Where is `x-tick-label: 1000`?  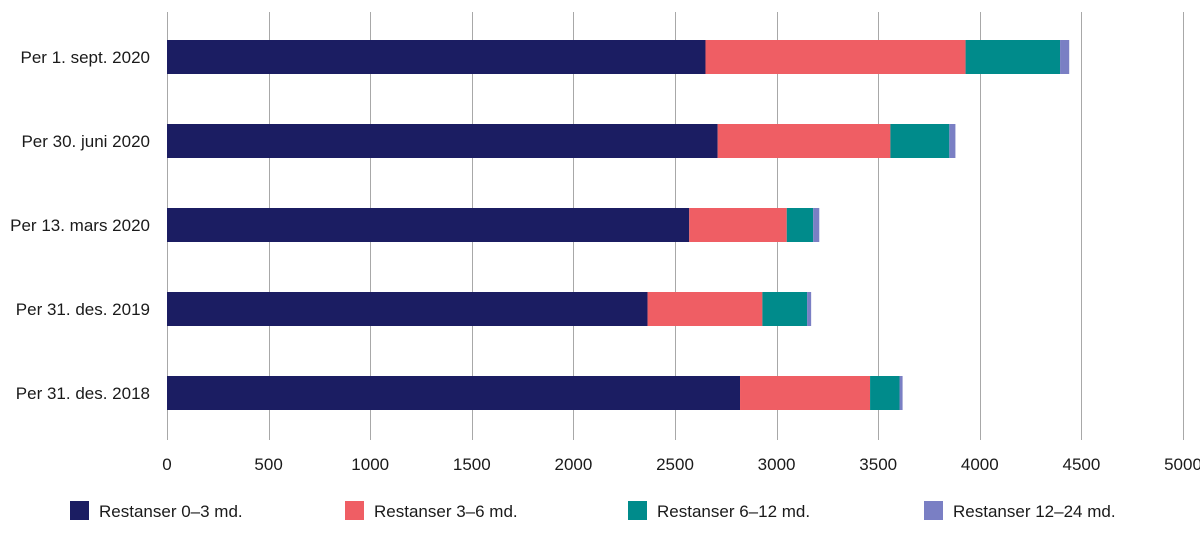 x-tick-label: 1000 is located at coordinates (370, 464).